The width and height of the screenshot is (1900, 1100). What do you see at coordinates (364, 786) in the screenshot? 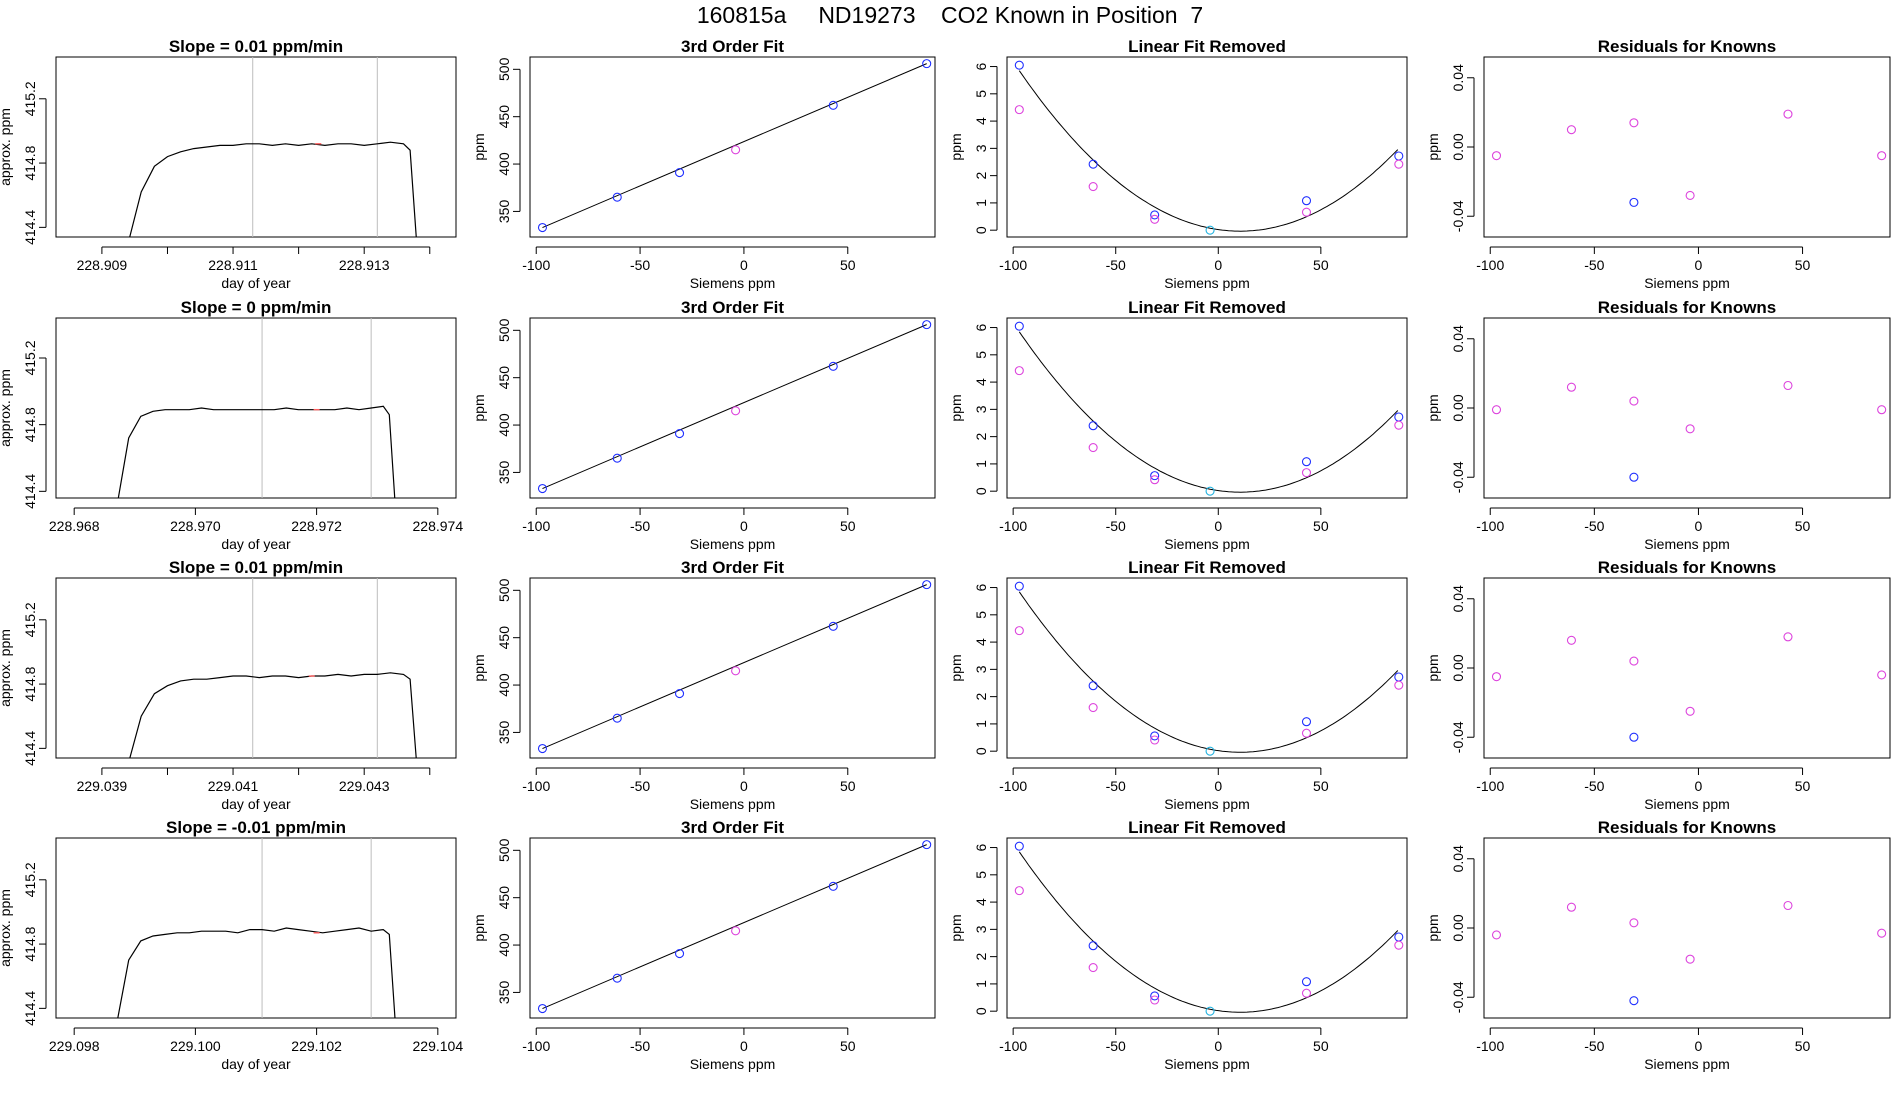
I see `chart-3-trace-x-tick-label: 229.043` at bounding box center [364, 786].